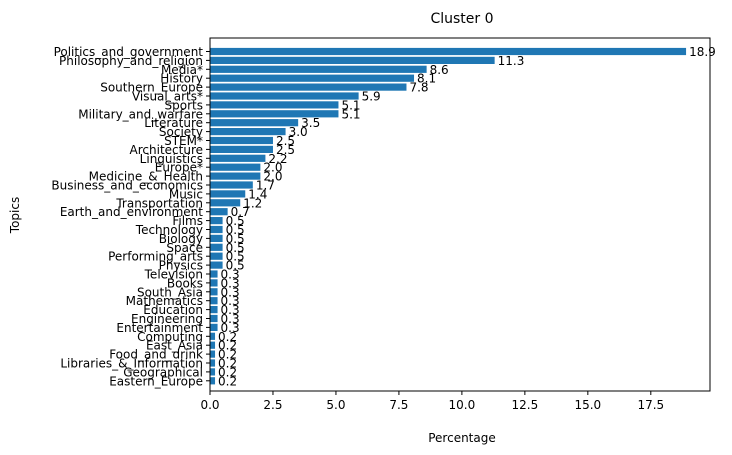  Describe the element at coordinates (171, 159) in the screenshot. I see `y-tick-label: Linguistics` at that location.